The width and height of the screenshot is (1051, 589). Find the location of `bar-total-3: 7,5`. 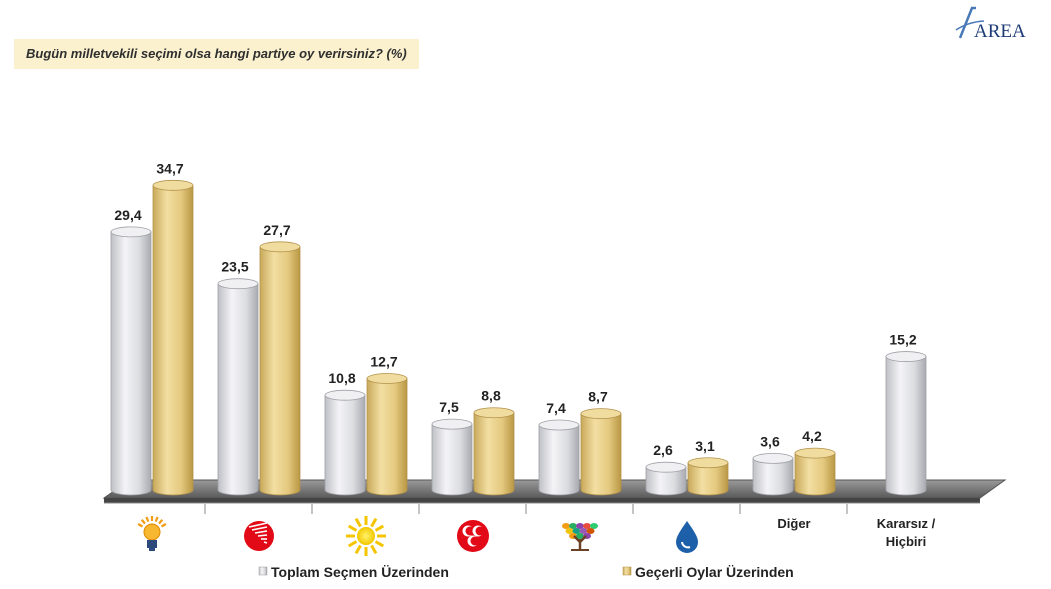

bar-total-3: 7,5 is located at coordinates (452, 447).